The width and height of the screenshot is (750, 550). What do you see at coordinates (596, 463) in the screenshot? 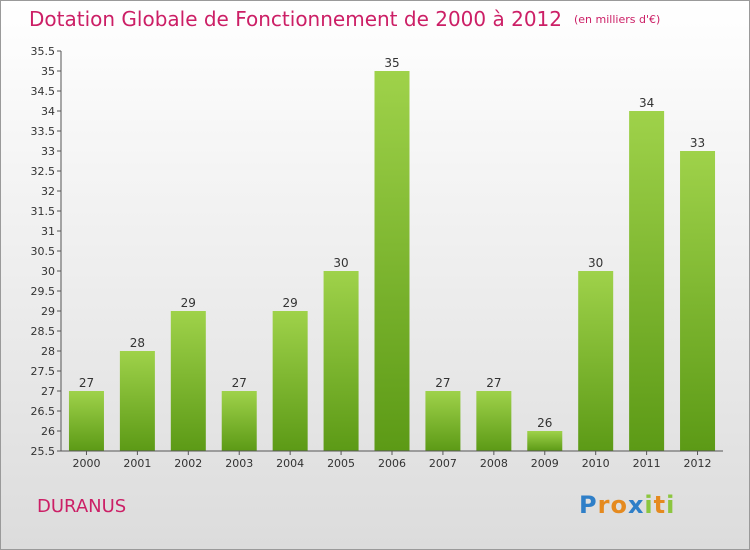
I see `x-tick-label-2010: 2010` at bounding box center [596, 463].